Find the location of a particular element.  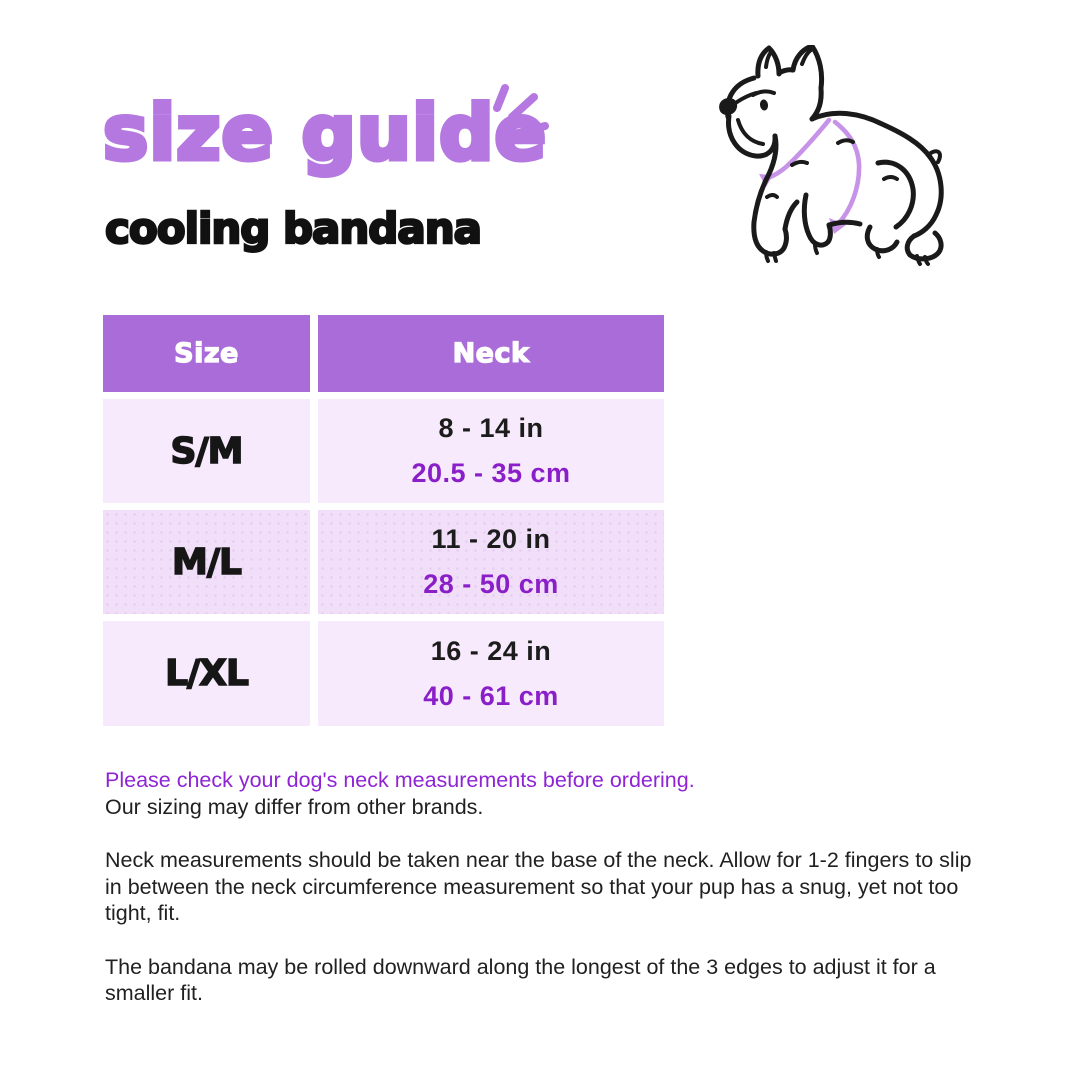

table-row-lxl-size-cell: L/XL is located at coordinates (206, 673).